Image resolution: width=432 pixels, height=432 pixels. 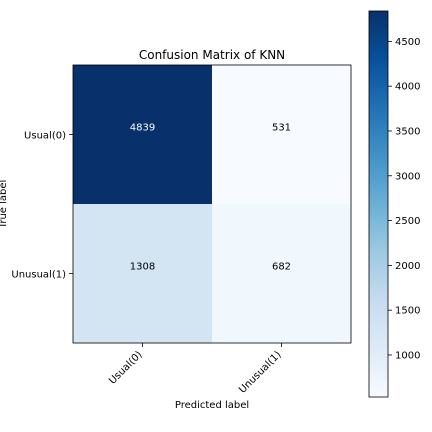 What do you see at coordinates (212, 55) in the screenshot?
I see `chart-title: Confusion Matrix of KNN` at bounding box center [212, 55].